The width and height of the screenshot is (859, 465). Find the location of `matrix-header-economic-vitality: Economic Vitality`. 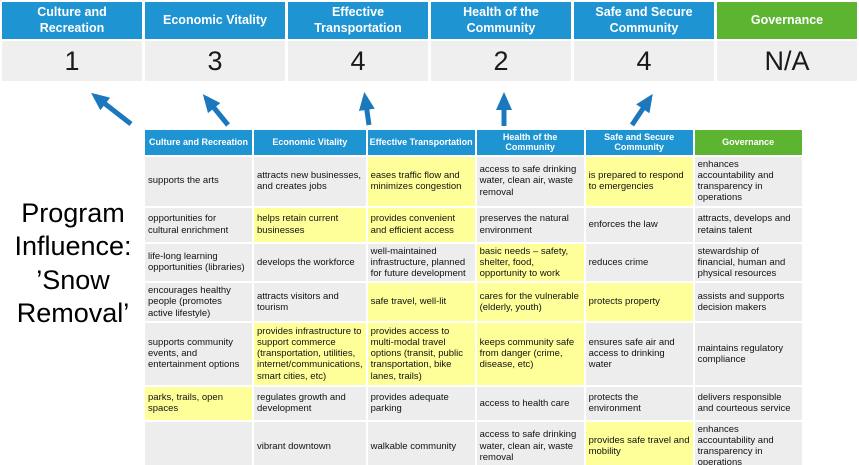

matrix-header-economic-vitality: Economic Vitality is located at coordinates (310, 142).